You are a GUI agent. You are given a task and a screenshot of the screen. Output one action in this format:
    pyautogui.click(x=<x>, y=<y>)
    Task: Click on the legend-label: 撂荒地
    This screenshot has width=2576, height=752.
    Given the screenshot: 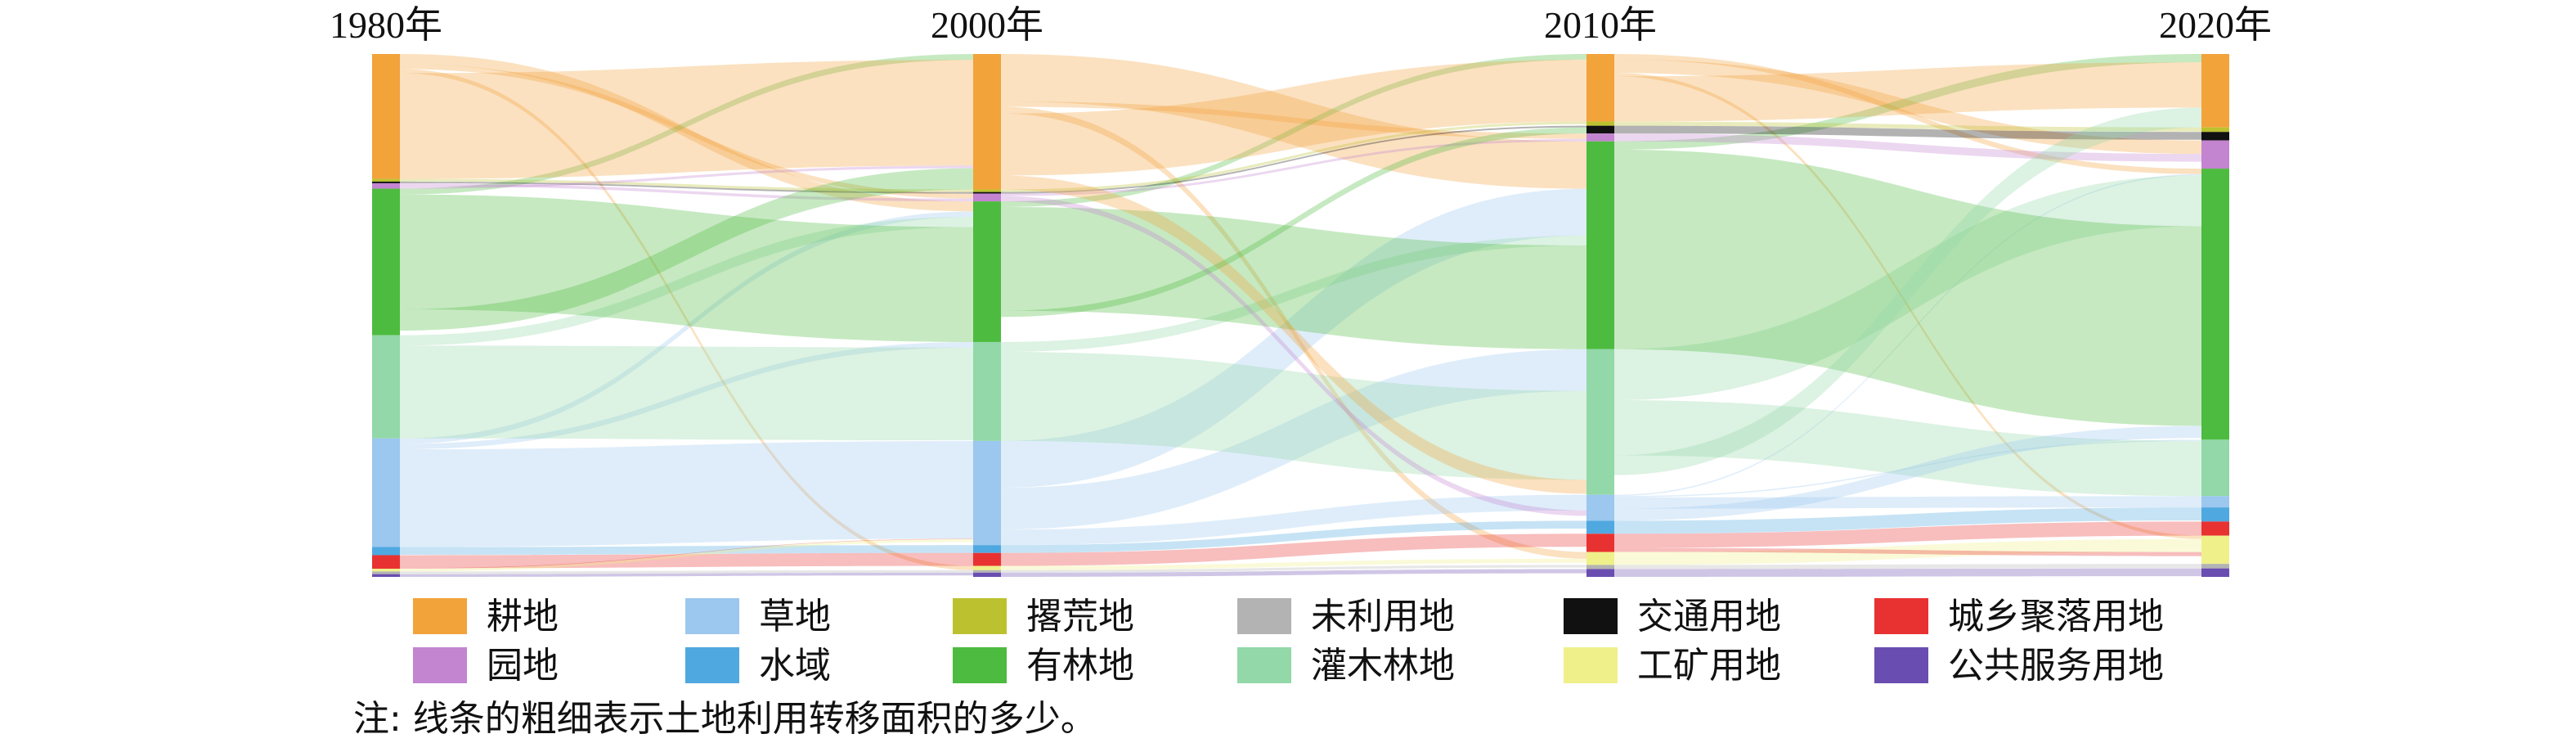 What is the action you would take?
    pyautogui.click(x=1080, y=616)
    